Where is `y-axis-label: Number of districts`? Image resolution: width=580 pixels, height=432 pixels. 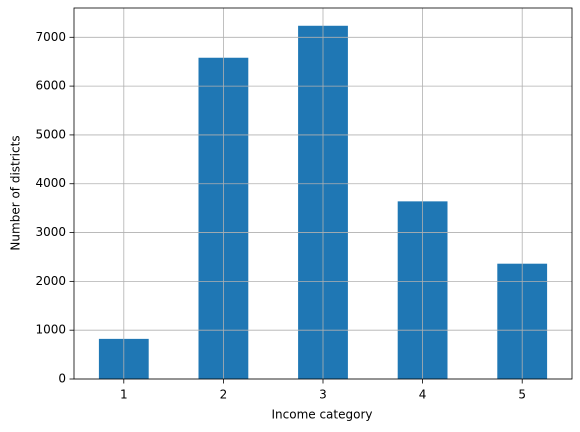
y-axis-label: Number of districts is located at coordinates (16, 192).